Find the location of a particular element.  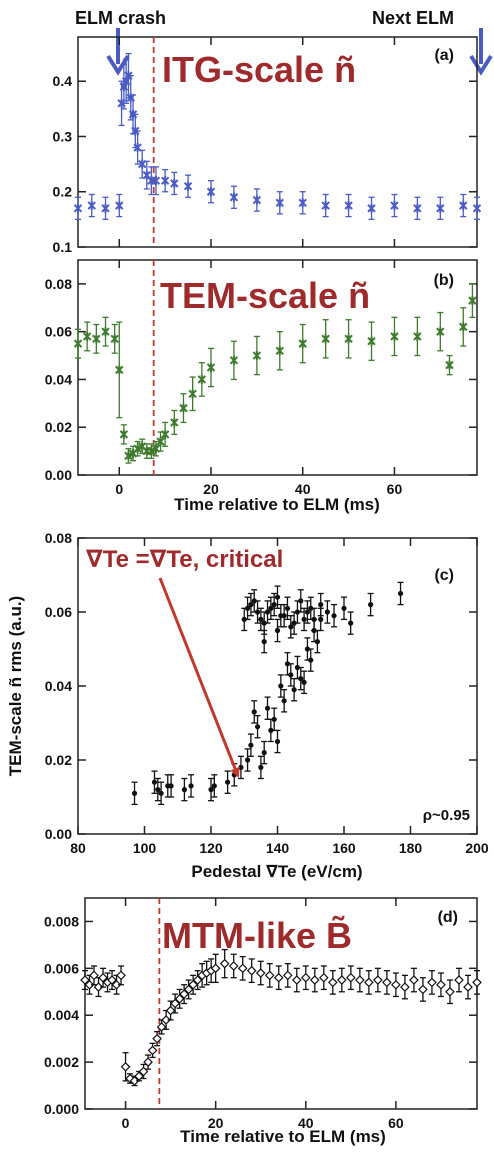

x-tick-label: 20 is located at coordinates (216, 1123).